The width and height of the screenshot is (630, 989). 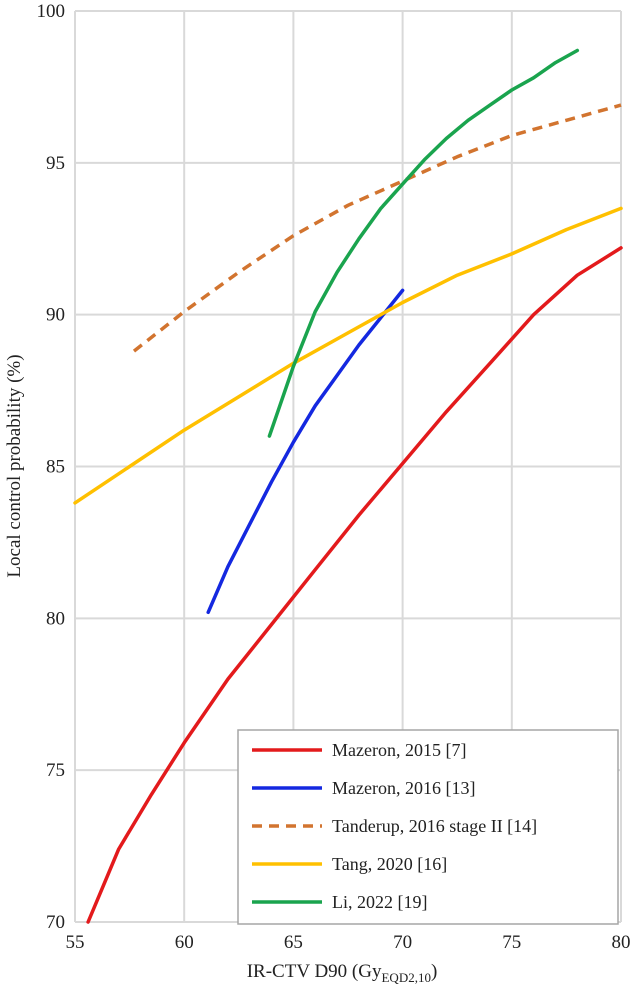 I want to click on x-axis-title-subscript: EQD2,10, so click(x=405, y=977).